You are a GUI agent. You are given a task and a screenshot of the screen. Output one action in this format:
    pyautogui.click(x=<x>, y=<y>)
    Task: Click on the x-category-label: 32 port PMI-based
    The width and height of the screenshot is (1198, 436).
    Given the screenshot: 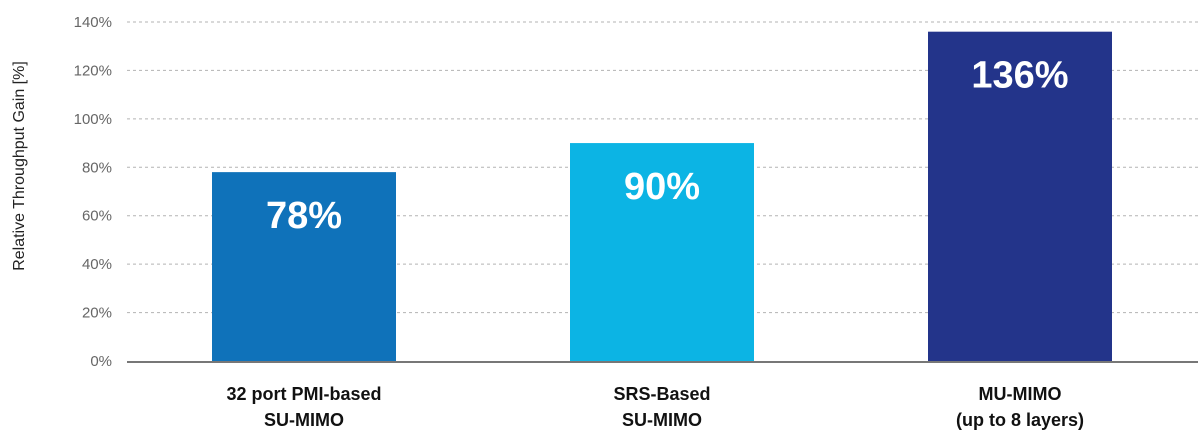 What is the action you would take?
    pyautogui.click(x=303, y=394)
    